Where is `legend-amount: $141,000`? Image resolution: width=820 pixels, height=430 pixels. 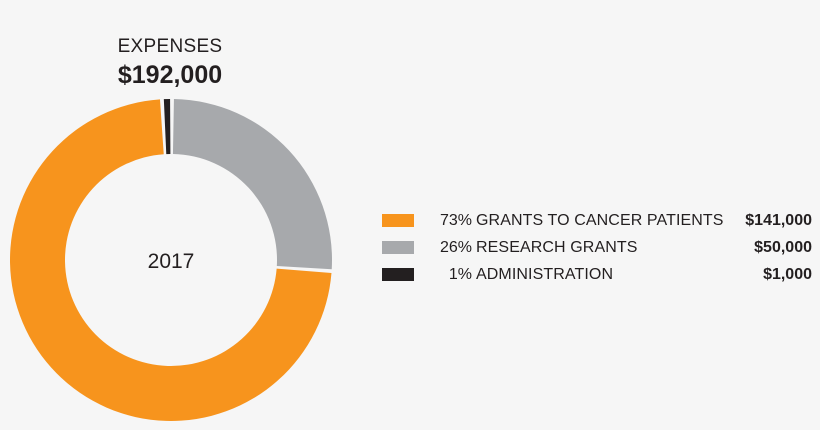 legend-amount: $141,000 is located at coordinates (778, 220).